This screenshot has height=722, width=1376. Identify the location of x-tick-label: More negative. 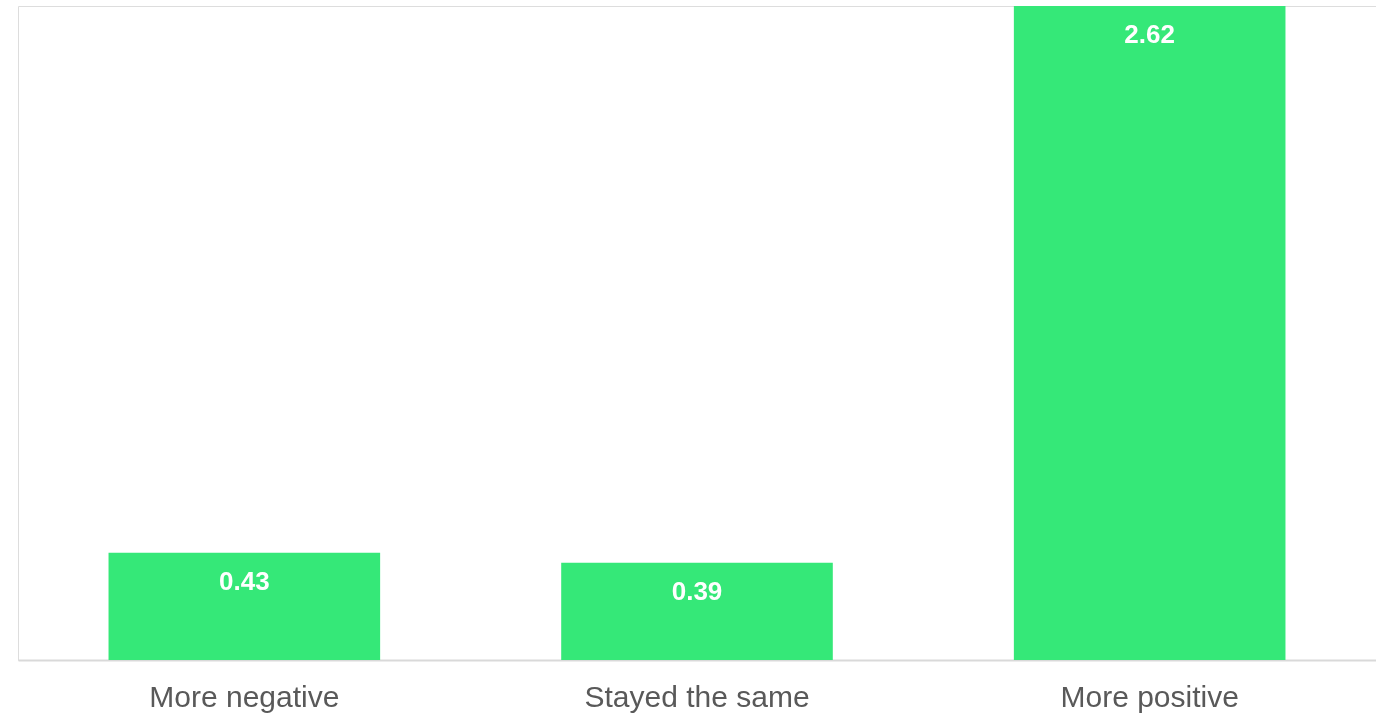
(244, 696).